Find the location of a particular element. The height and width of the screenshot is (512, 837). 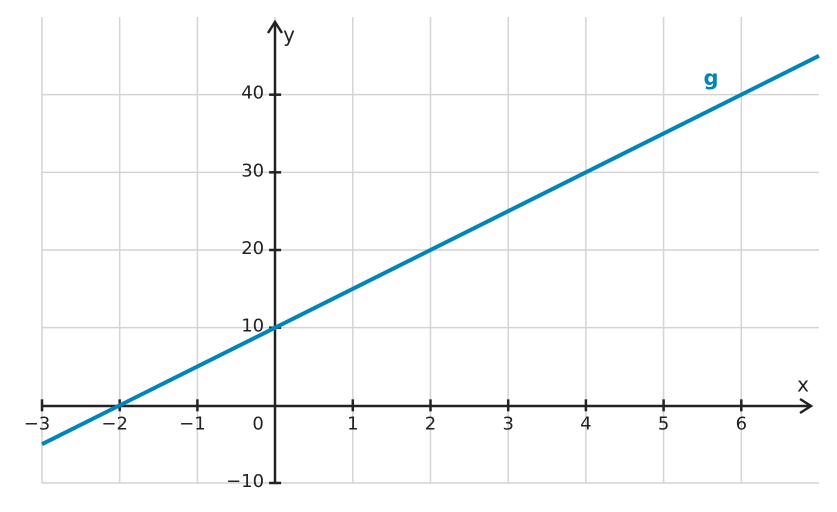

x-tick-label: 4 is located at coordinates (585, 423).